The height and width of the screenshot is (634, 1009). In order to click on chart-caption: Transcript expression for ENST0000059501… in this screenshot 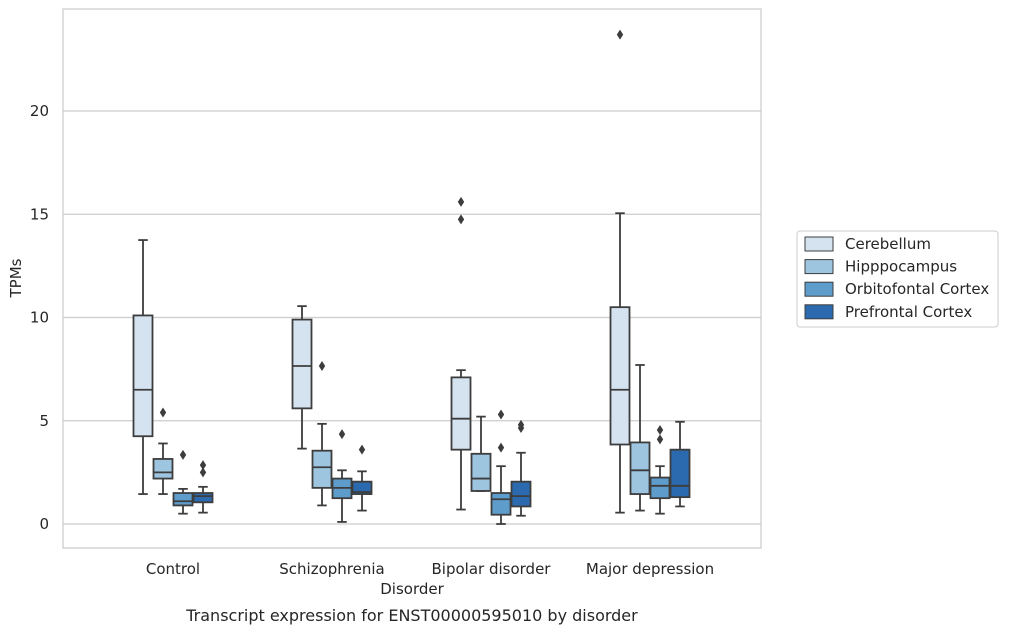, I will do `click(411, 615)`.